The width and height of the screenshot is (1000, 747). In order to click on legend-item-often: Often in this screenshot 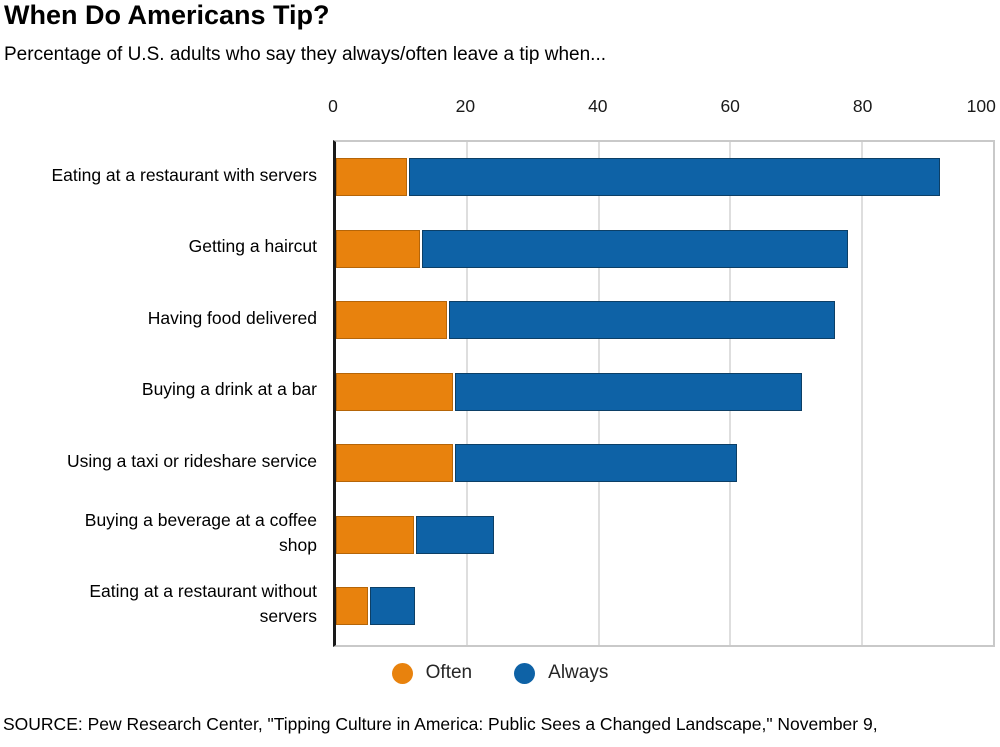, I will do `click(432, 673)`.